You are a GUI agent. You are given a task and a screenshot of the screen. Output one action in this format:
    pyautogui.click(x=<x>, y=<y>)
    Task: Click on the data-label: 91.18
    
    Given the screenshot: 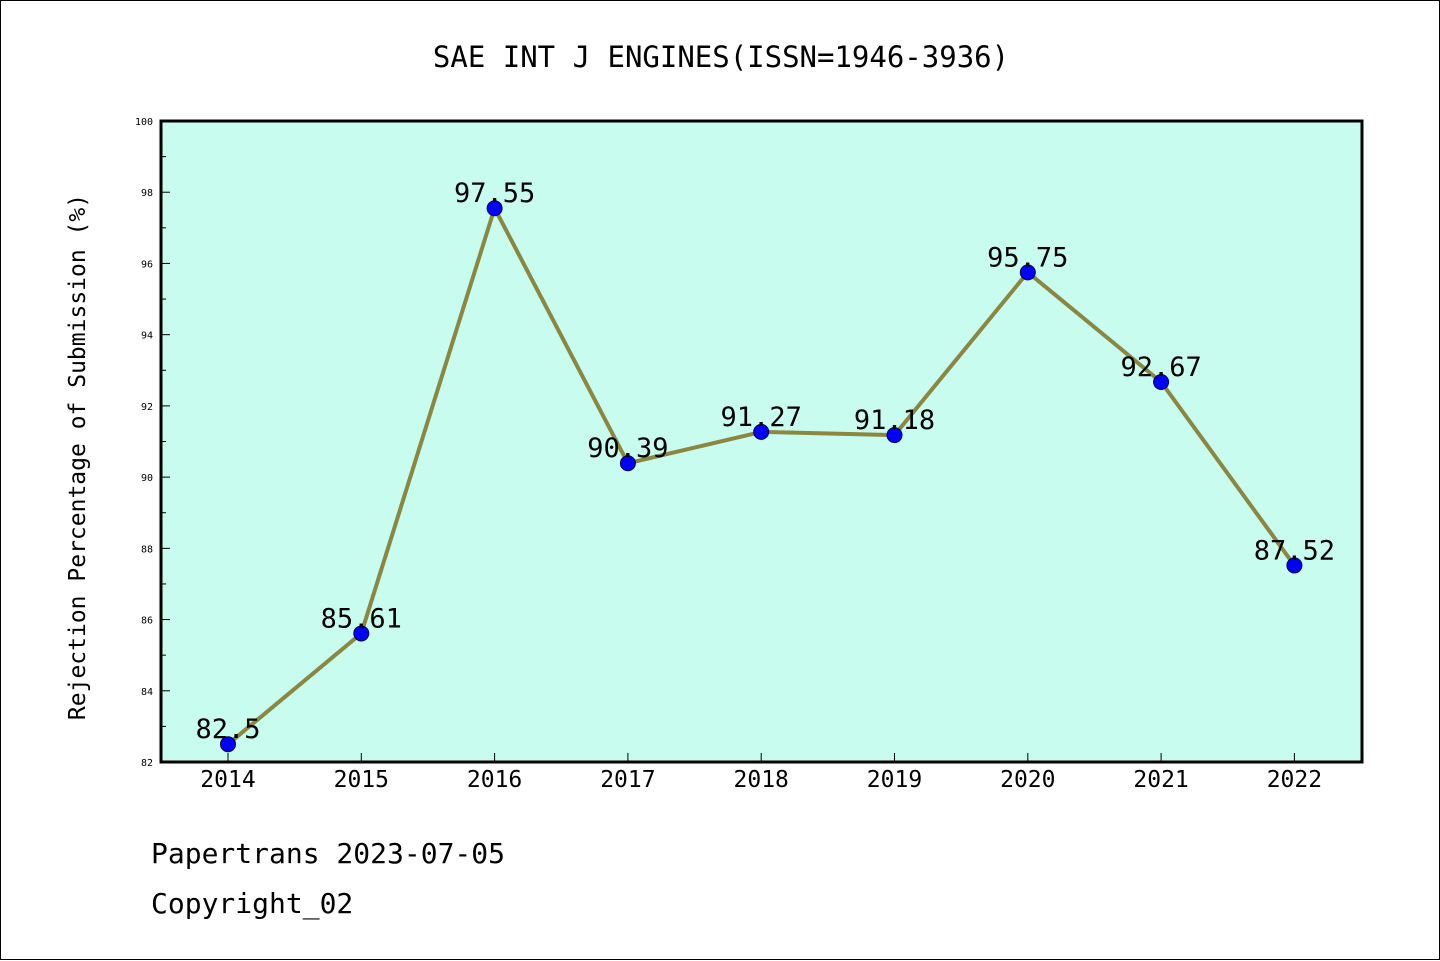 What is the action you would take?
    pyautogui.click(x=894, y=420)
    